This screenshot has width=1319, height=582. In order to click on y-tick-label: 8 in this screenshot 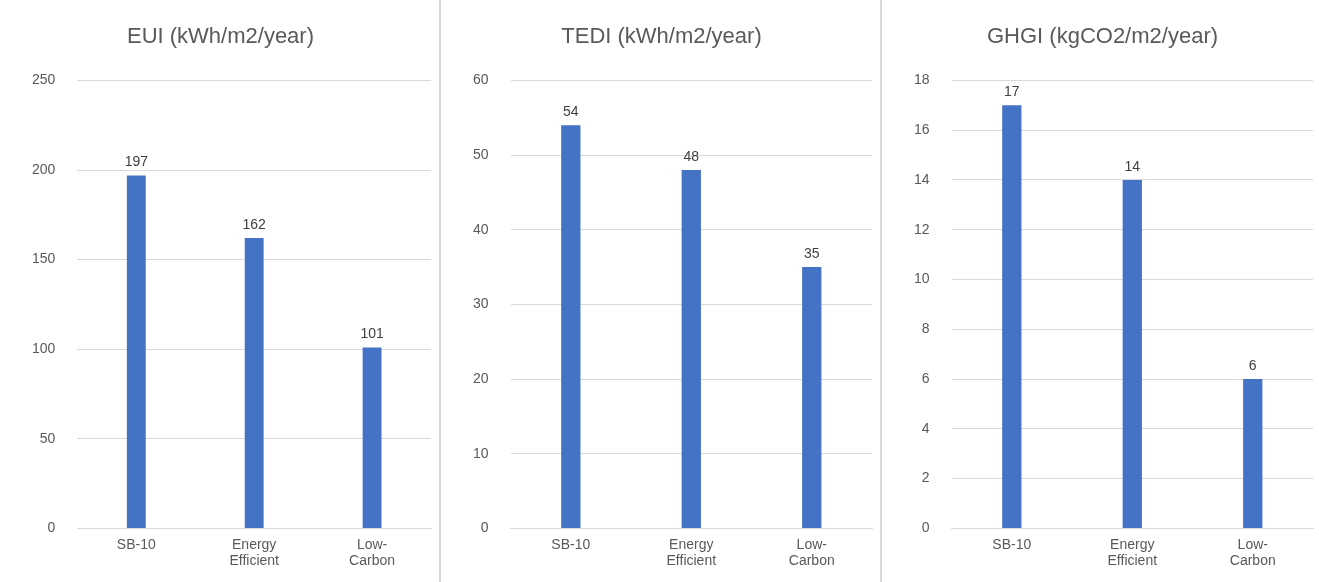, I will do `click(925, 328)`.